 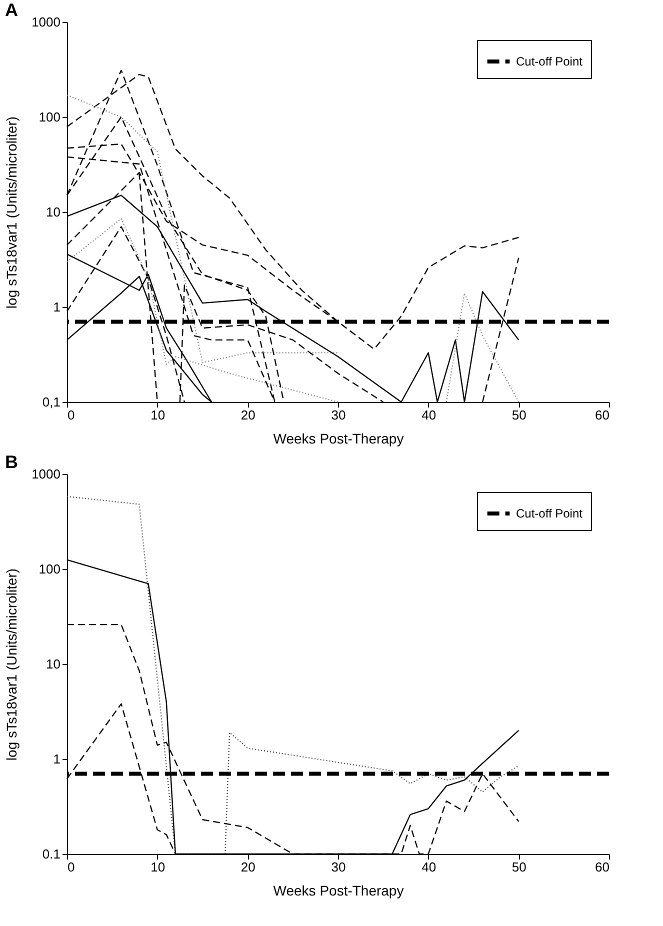 What do you see at coordinates (51, 402) in the screenshot?
I see `y-tick-label: 0,1` at bounding box center [51, 402].